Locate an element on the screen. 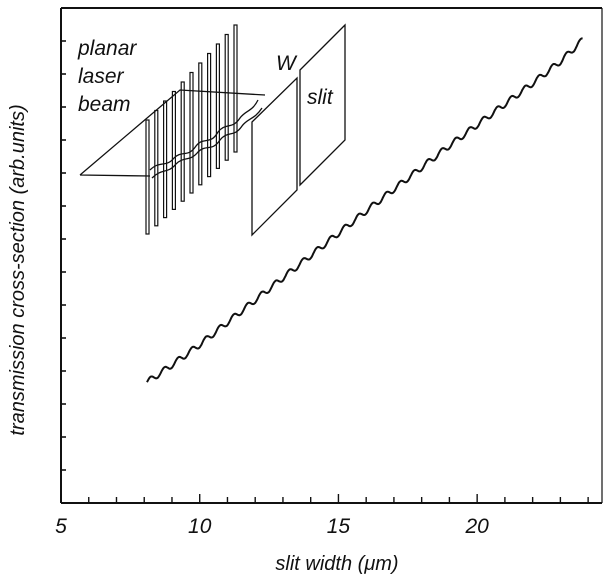 The height and width of the screenshot is (584, 606). inset-label-planar: planar is located at coordinates (107, 48).